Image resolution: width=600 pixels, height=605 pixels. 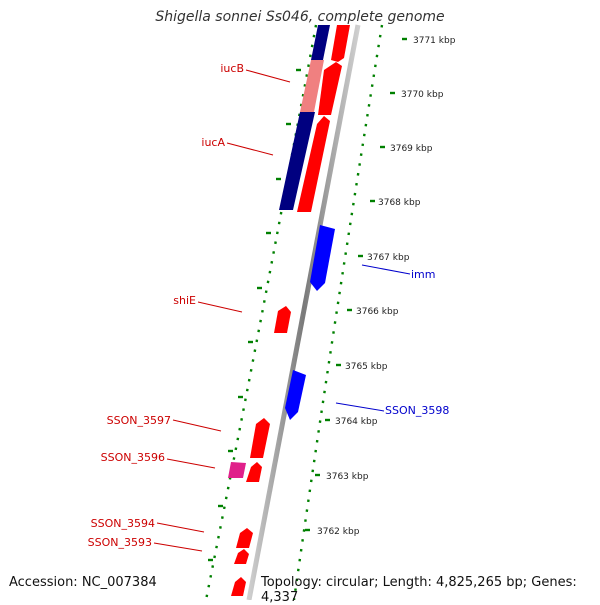 What do you see at coordinates (422, 95) in the screenshot?
I see `tick-label-3770: 3770 kbp` at bounding box center [422, 95].